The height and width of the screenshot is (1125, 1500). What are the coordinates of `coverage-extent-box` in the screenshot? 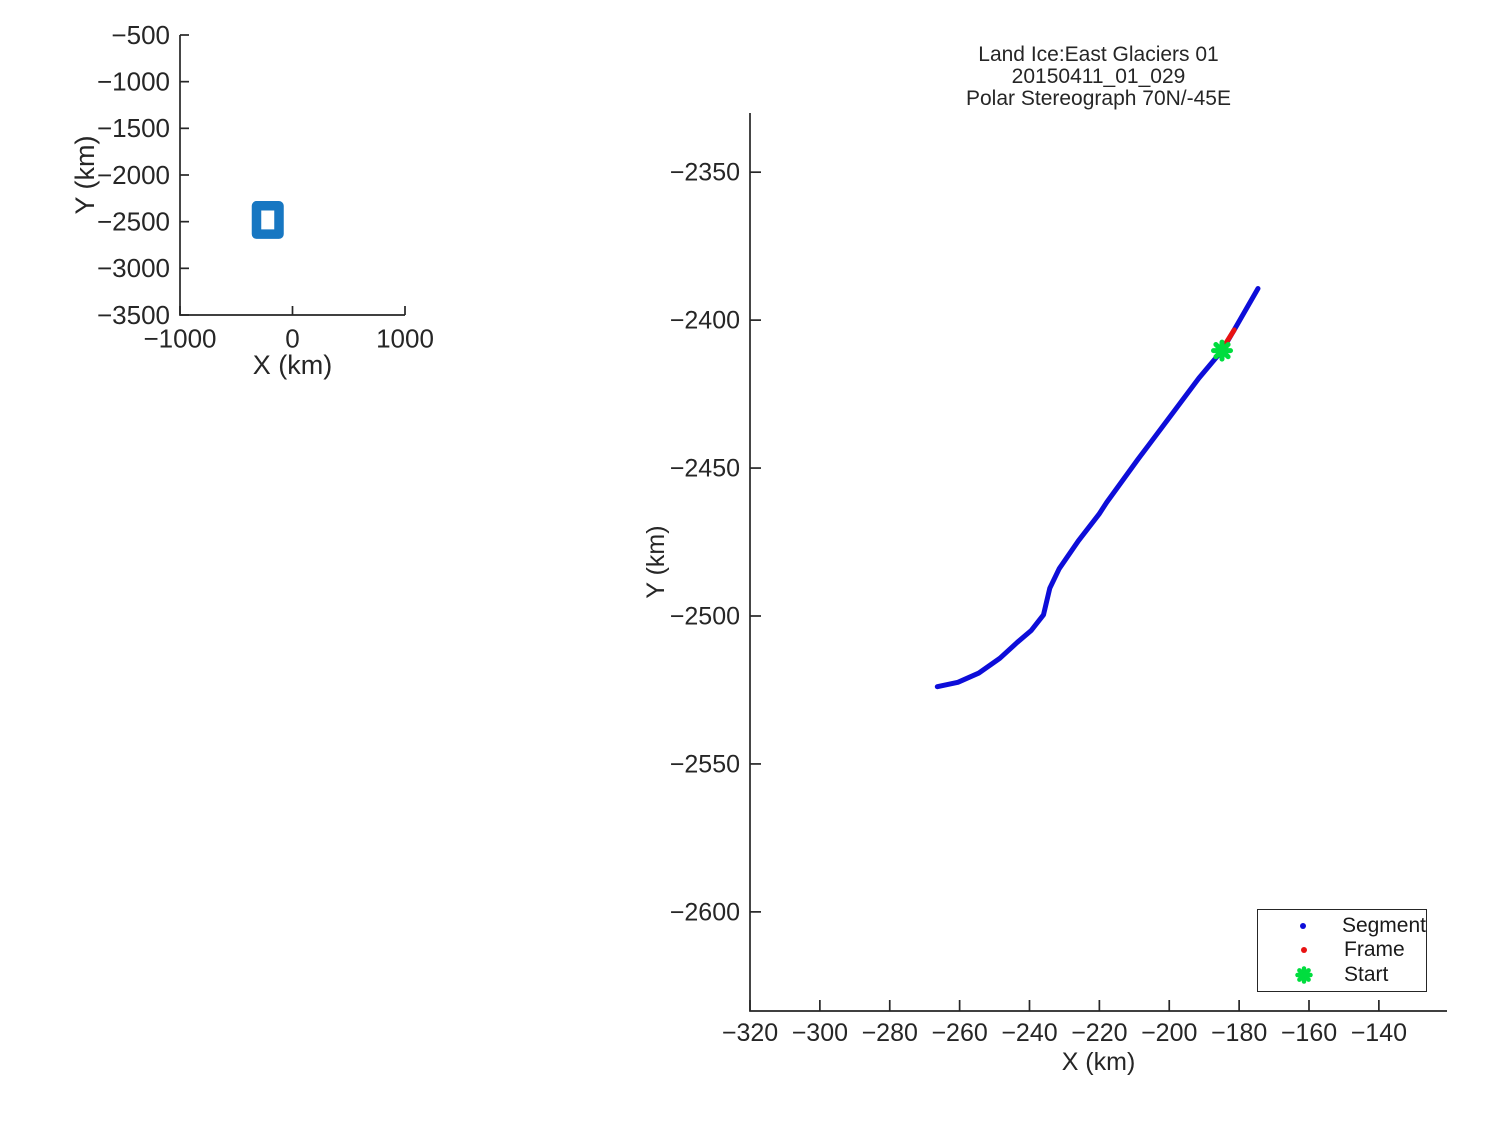 It's located at (267, 220).